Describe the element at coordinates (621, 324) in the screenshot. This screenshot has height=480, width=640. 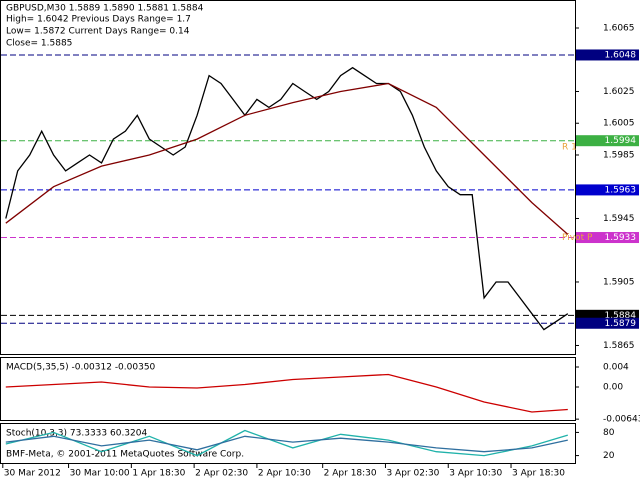
I see `level-label: 1.5879` at that location.